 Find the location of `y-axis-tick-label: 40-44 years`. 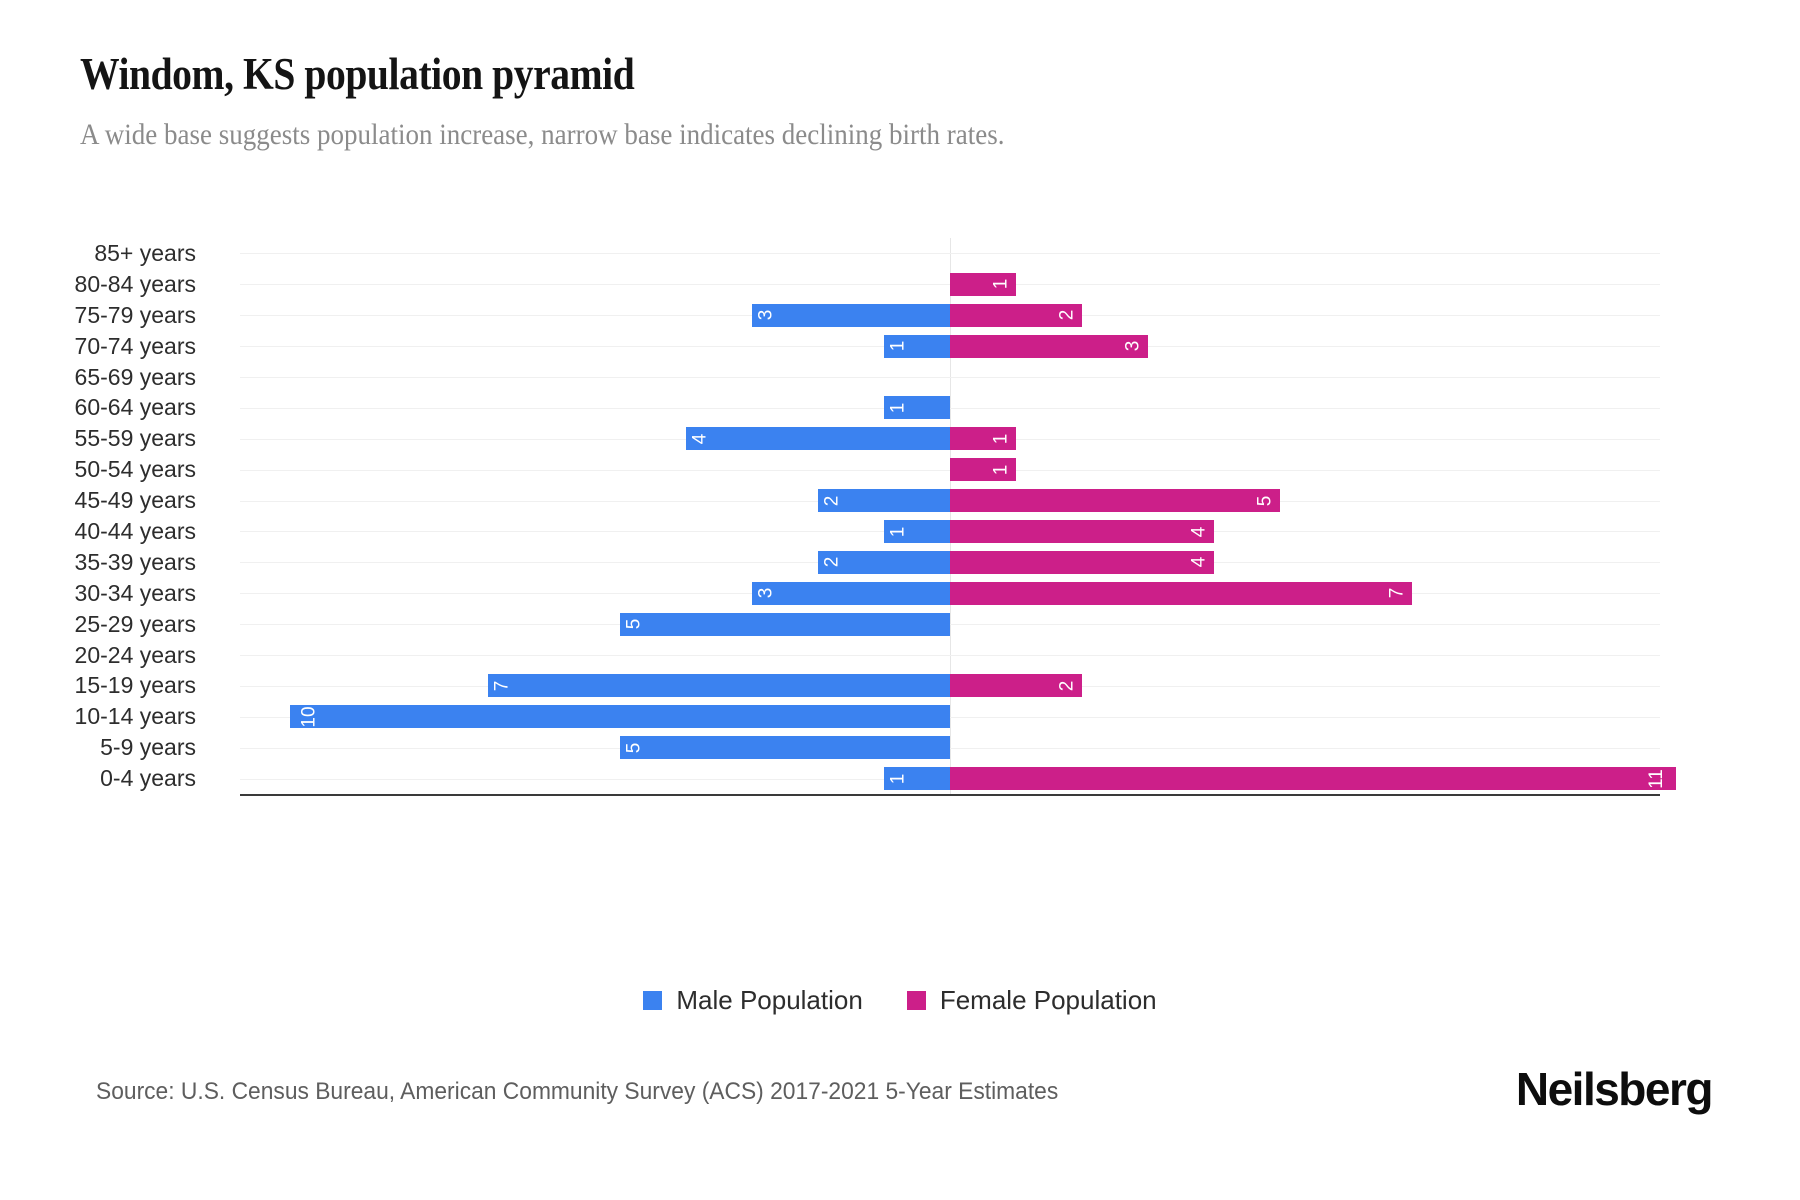

y-axis-tick-label: 40-44 years is located at coordinates (135, 531).